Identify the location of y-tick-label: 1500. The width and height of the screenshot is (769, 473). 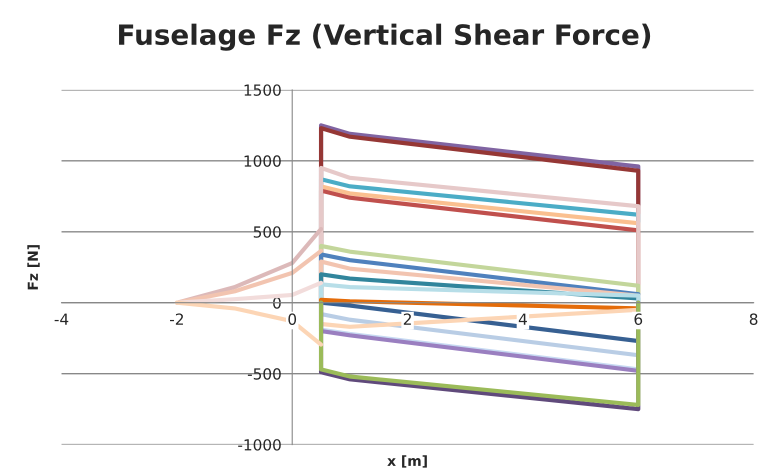
(262, 90).